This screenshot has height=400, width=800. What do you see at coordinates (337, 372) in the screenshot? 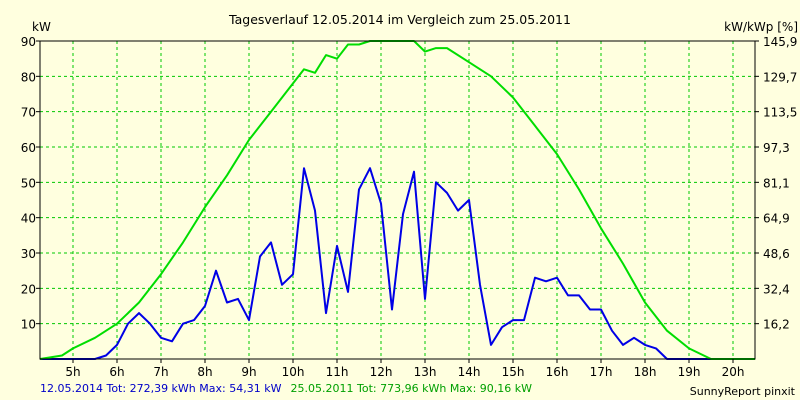
I see `x-tick-label: 11h` at bounding box center [337, 372].